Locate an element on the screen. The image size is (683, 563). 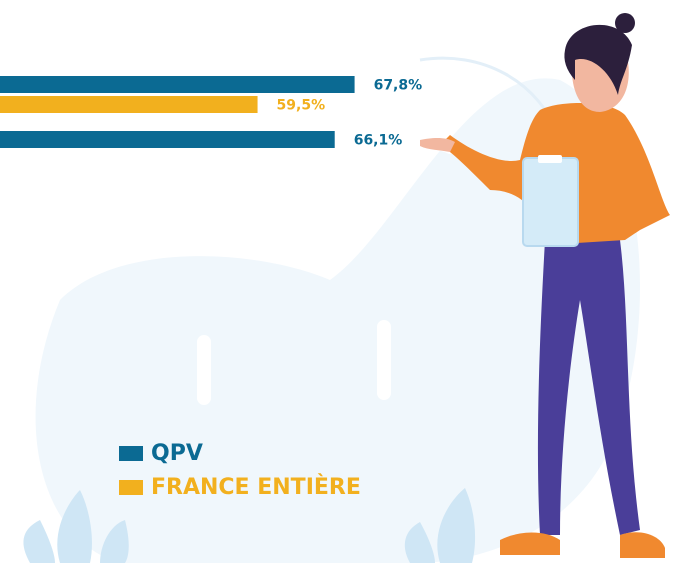
legend-label: QPV is located at coordinates (177, 453).